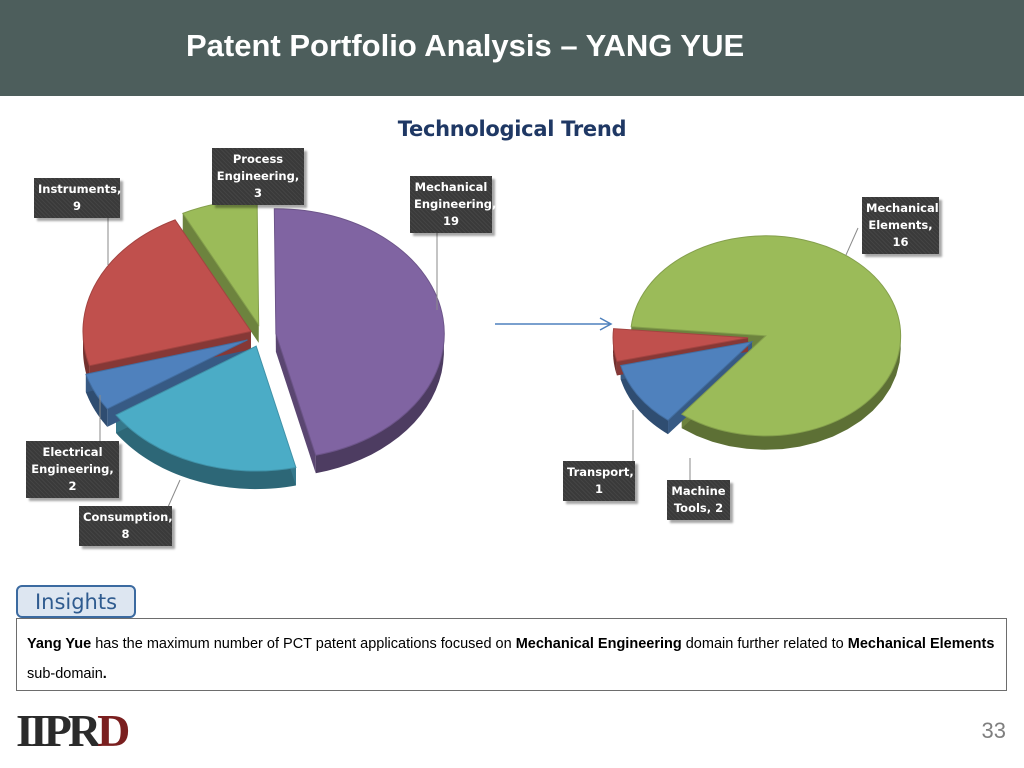 The image size is (1024, 768). I want to click on arrow-right-icon, so click(554, 324).